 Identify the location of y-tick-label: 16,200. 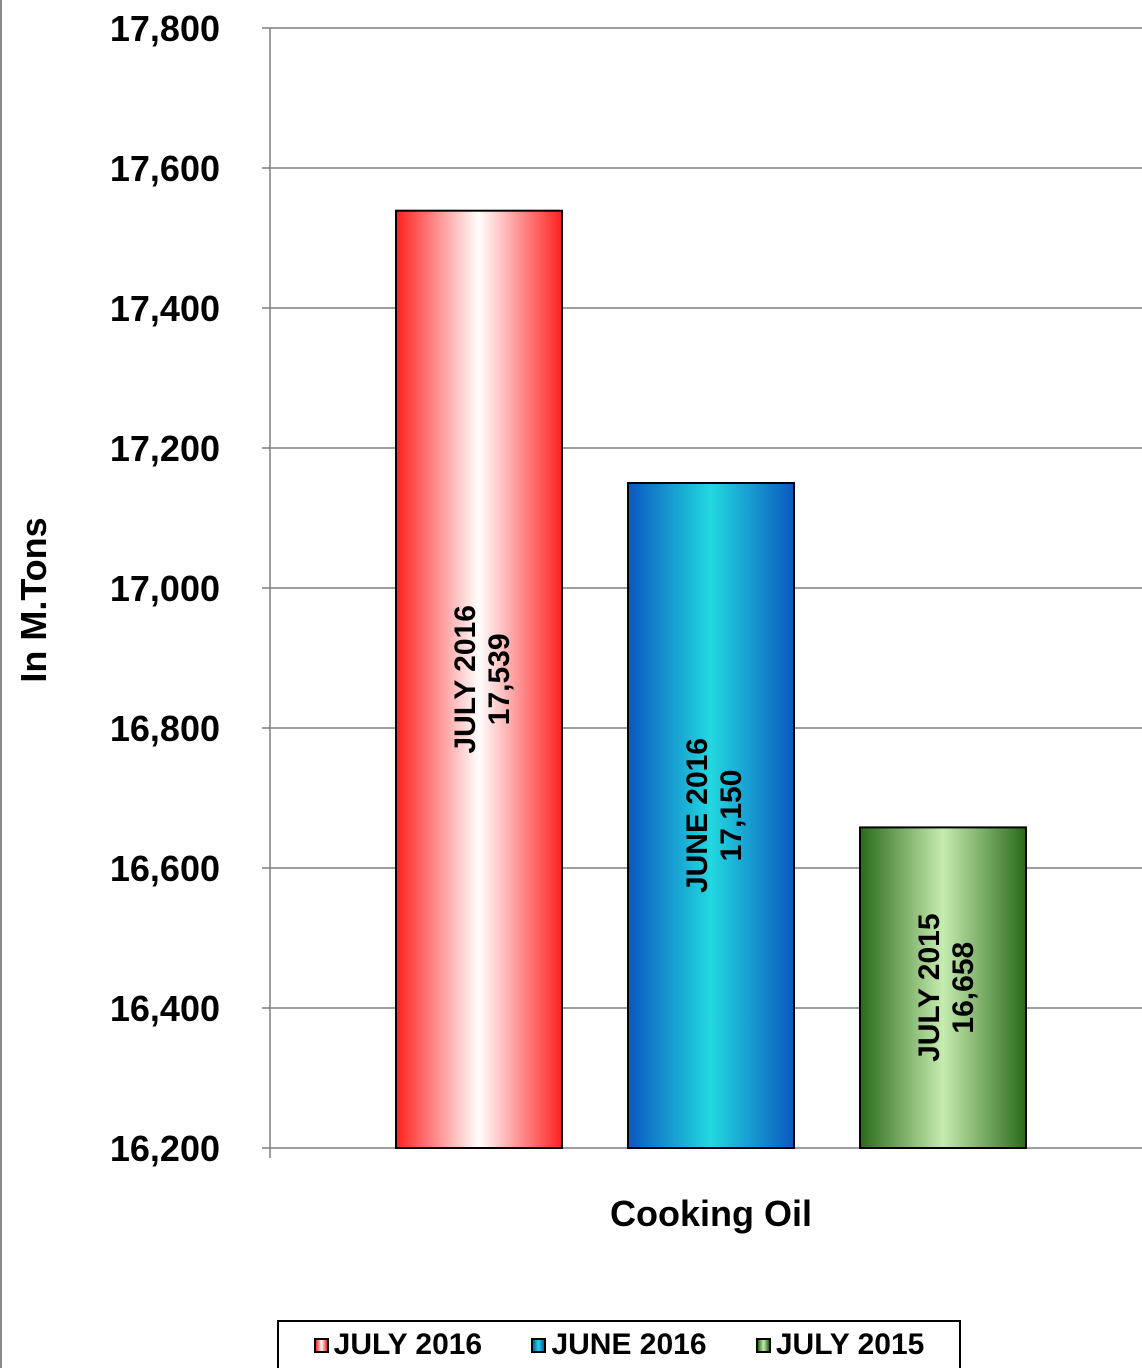
(165, 1148).